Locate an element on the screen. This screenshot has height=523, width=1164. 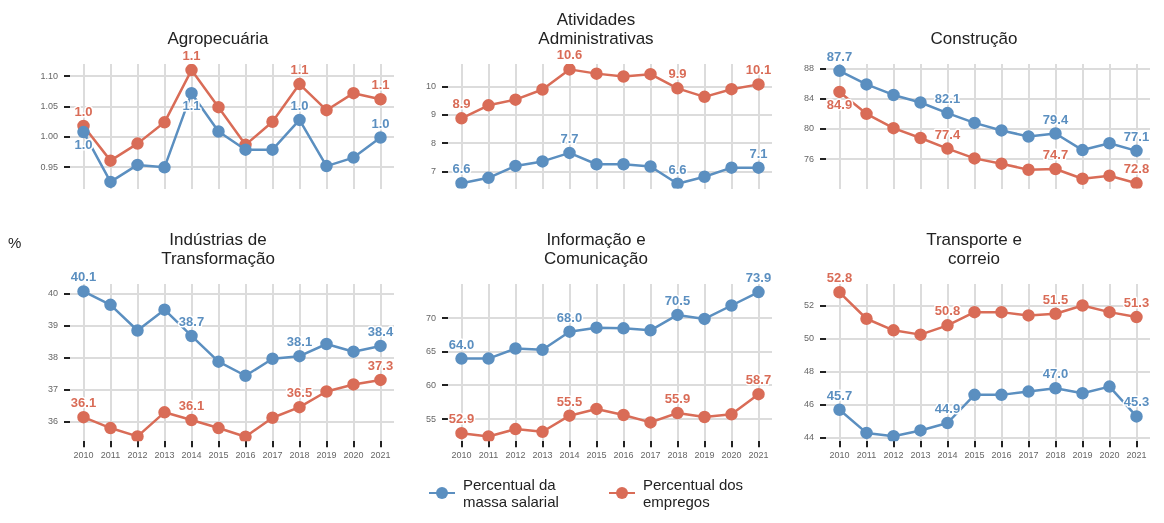
data-label: 52.9 is located at coordinates (461, 419).